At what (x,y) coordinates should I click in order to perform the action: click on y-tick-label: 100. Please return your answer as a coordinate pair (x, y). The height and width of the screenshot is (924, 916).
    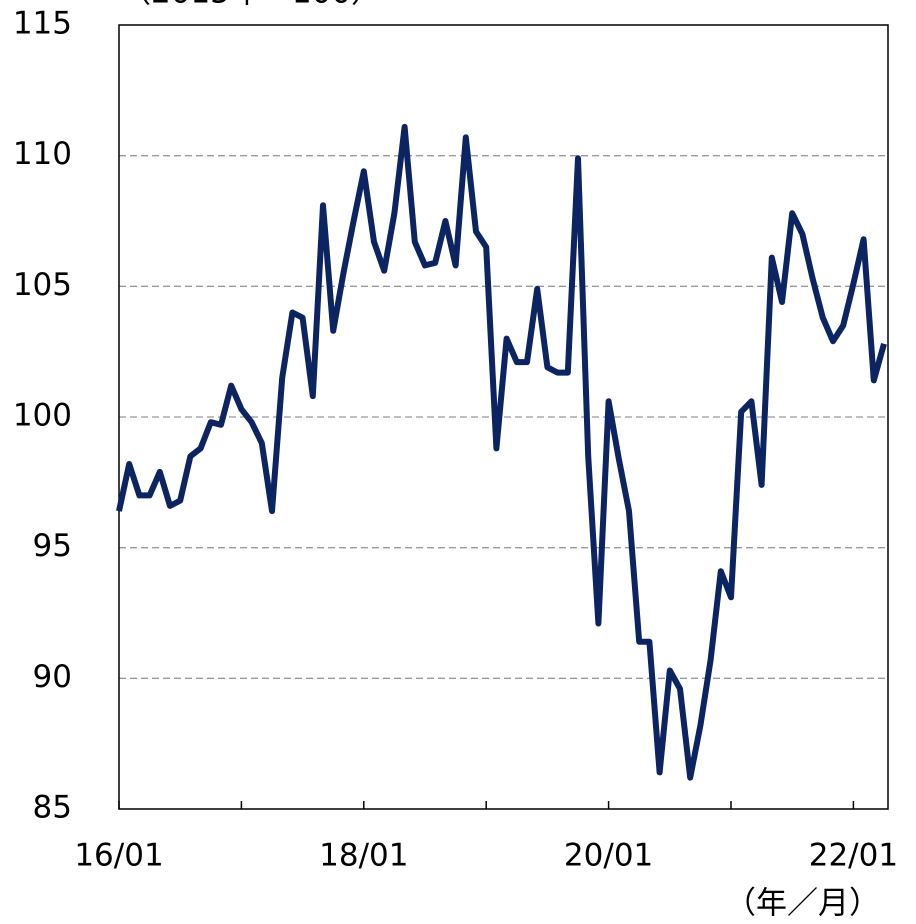
    Looking at the image, I should click on (42, 416).